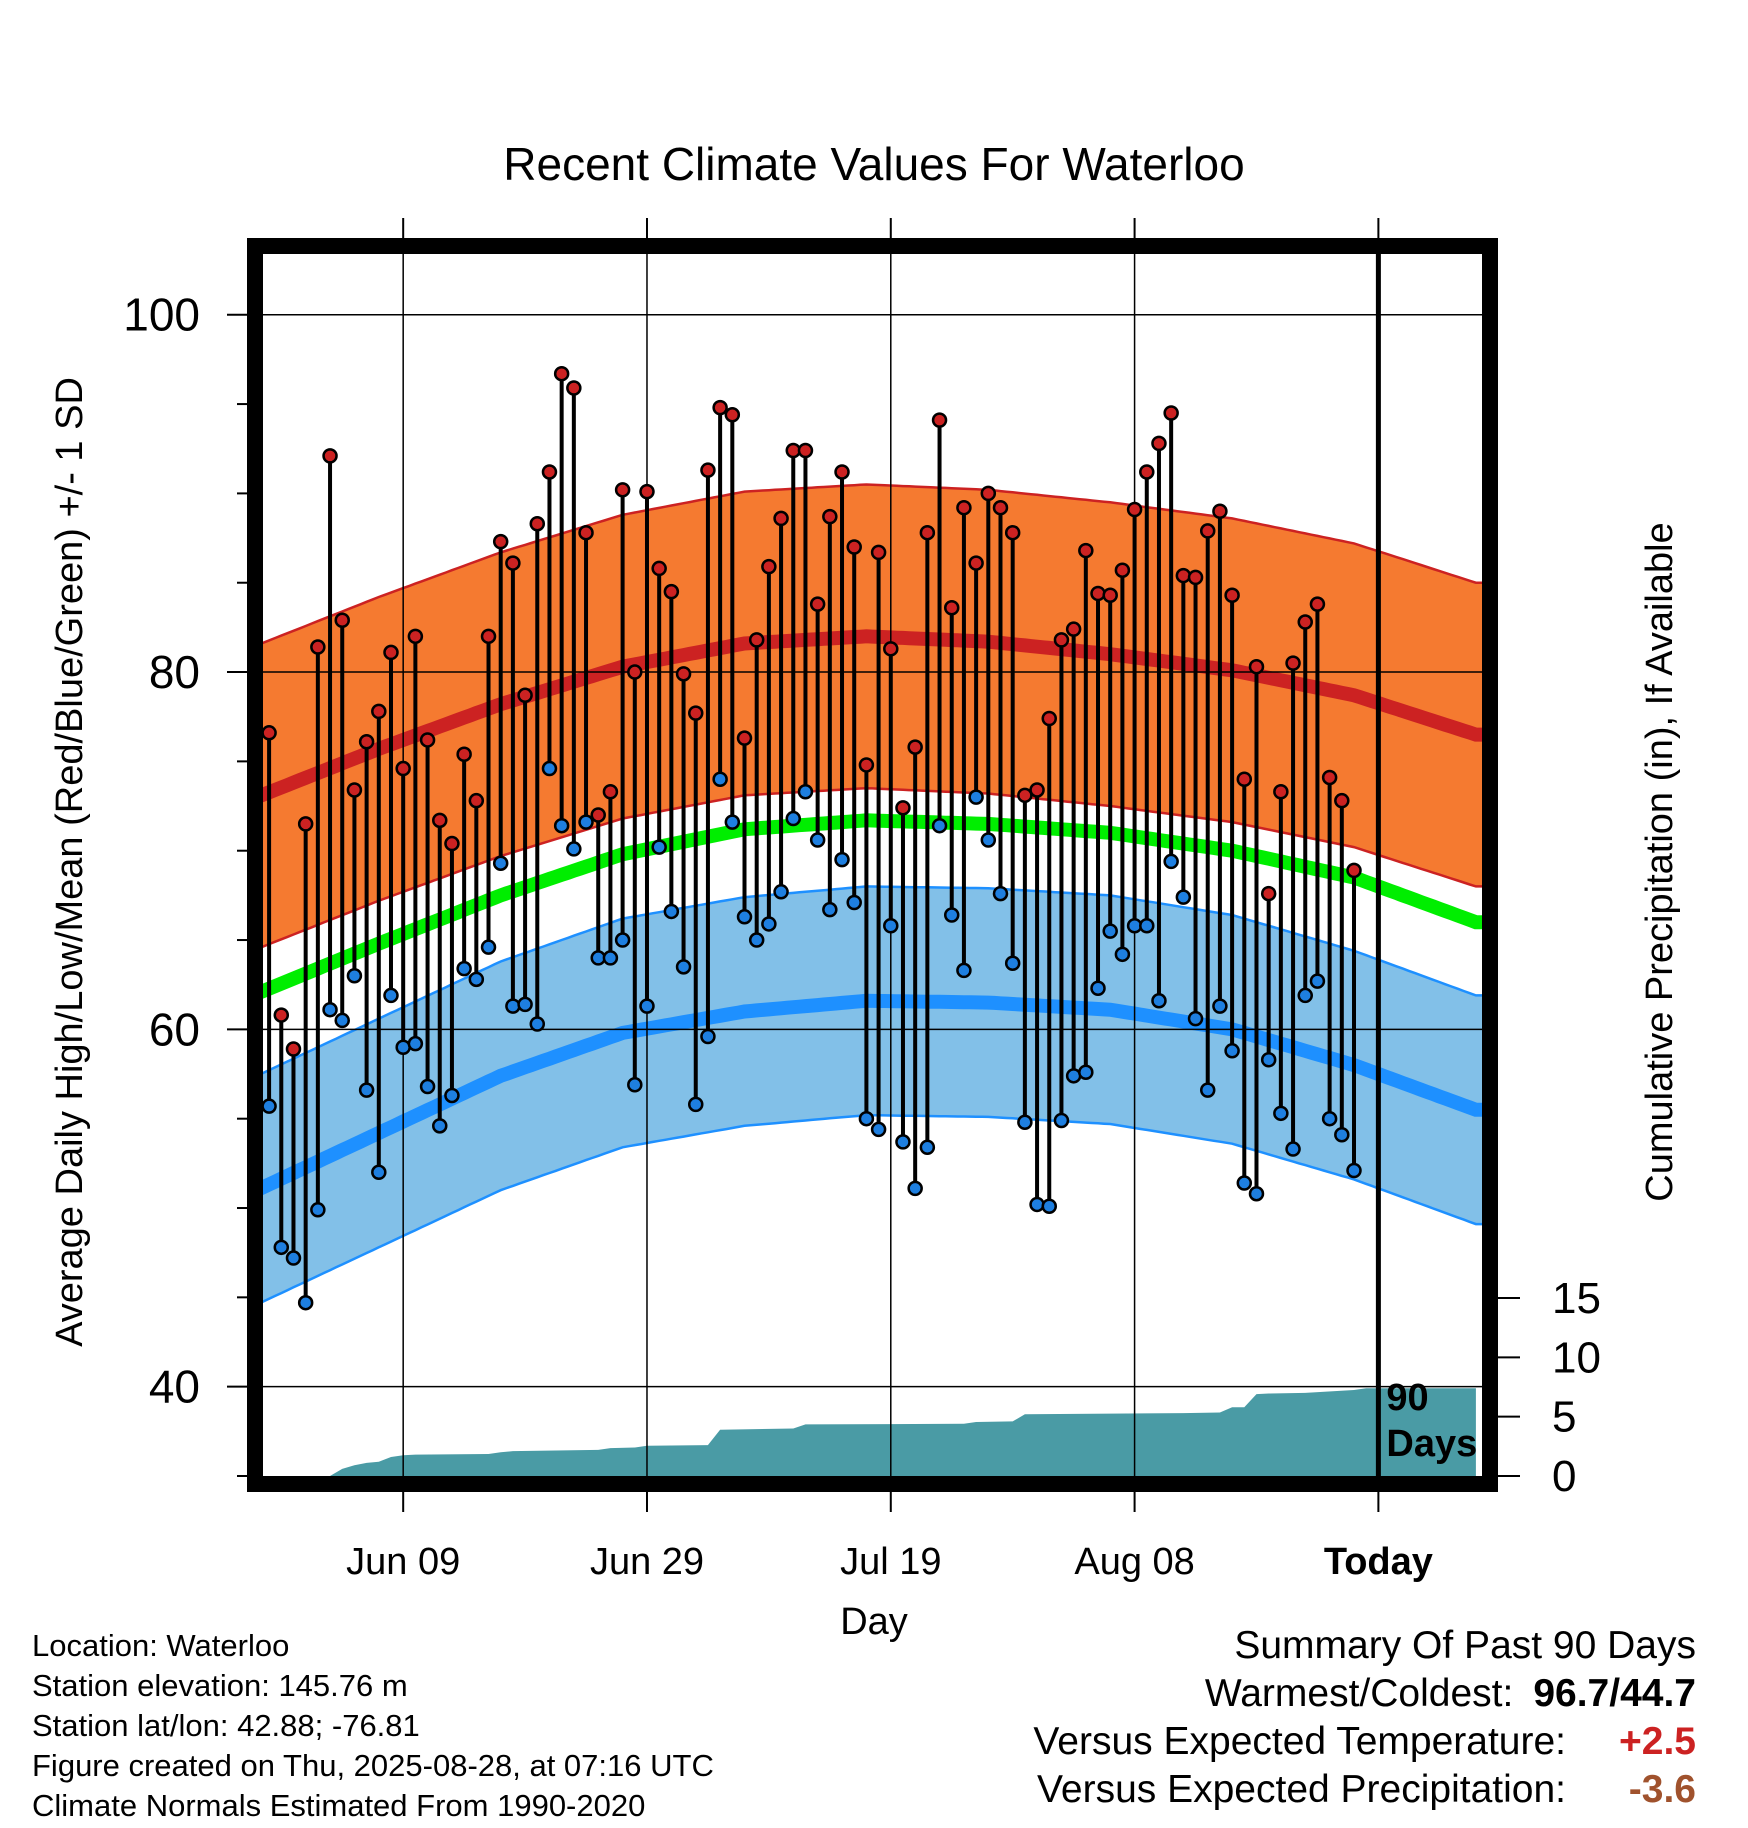  I want to click on y2-tick-label: 0, so click(1564, 1476).